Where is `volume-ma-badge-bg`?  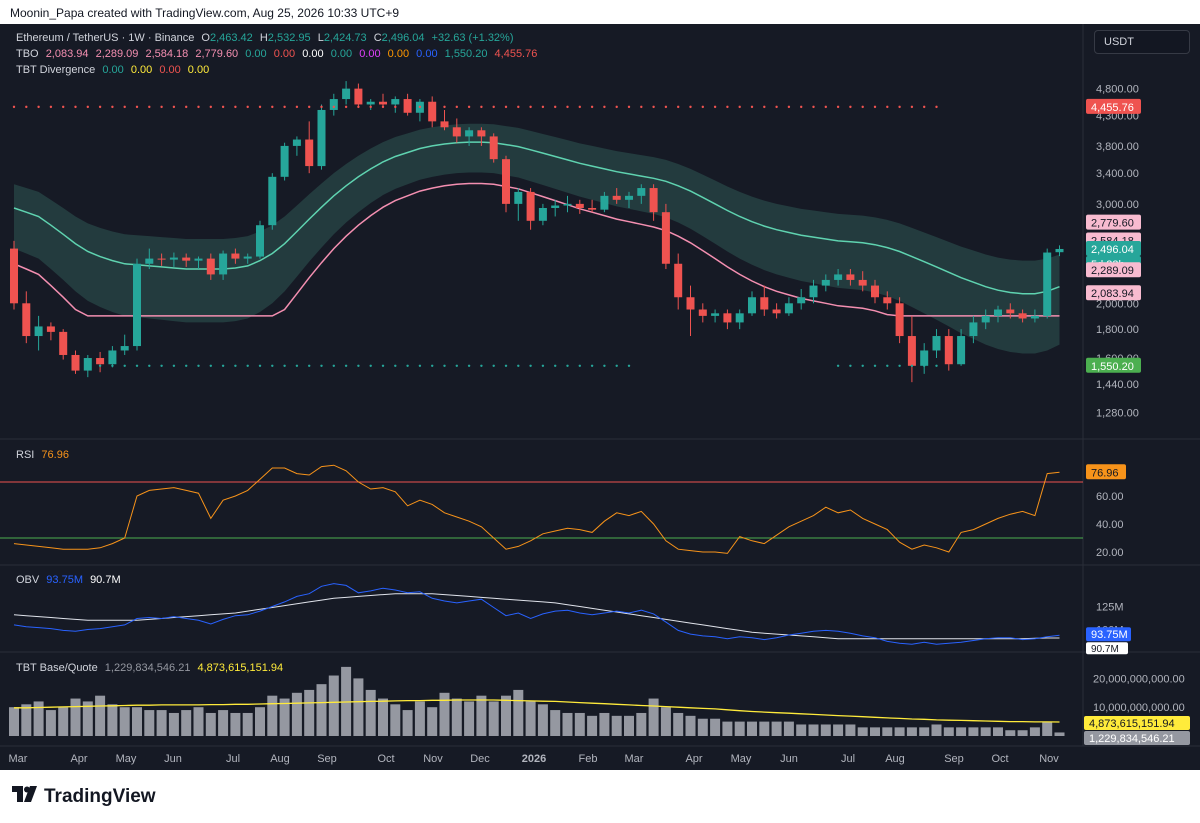
volume-ma-badge-bg is located at coordinates (1137, 722).